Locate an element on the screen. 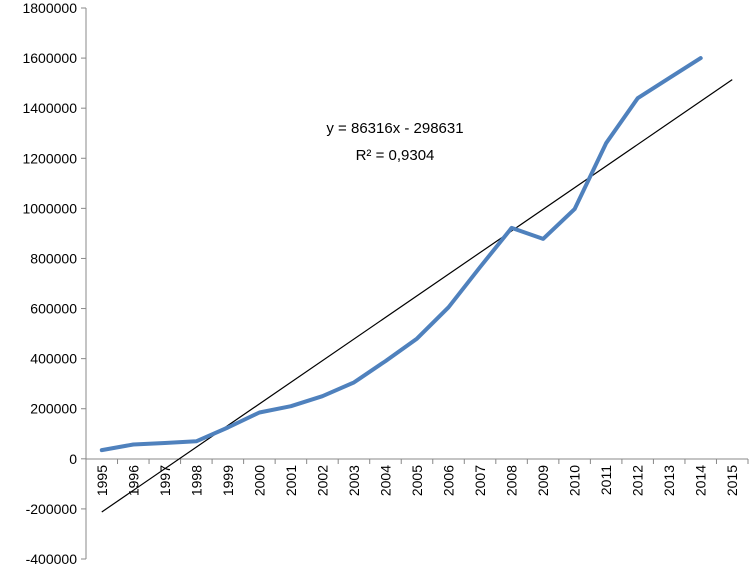 The image size is (749, 566). trendline-r-squared: R² = 0,9304 is located at coordinates (395, 155).